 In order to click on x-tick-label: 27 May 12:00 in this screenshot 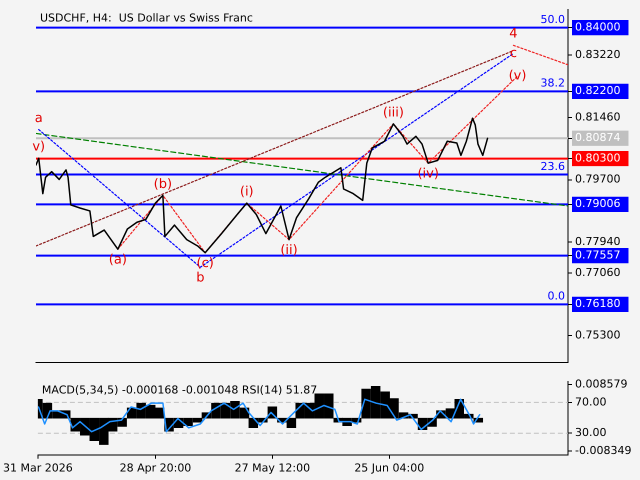, I will do `click(272, 467)`.